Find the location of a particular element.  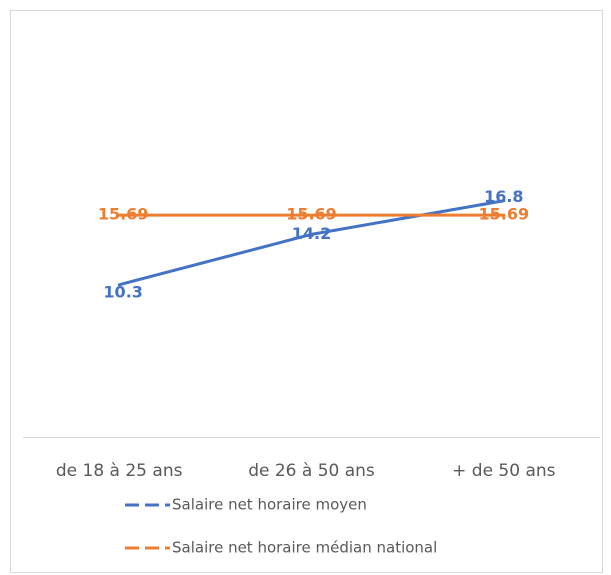

data-label: 10.3 is located at coordinates (122, 291).